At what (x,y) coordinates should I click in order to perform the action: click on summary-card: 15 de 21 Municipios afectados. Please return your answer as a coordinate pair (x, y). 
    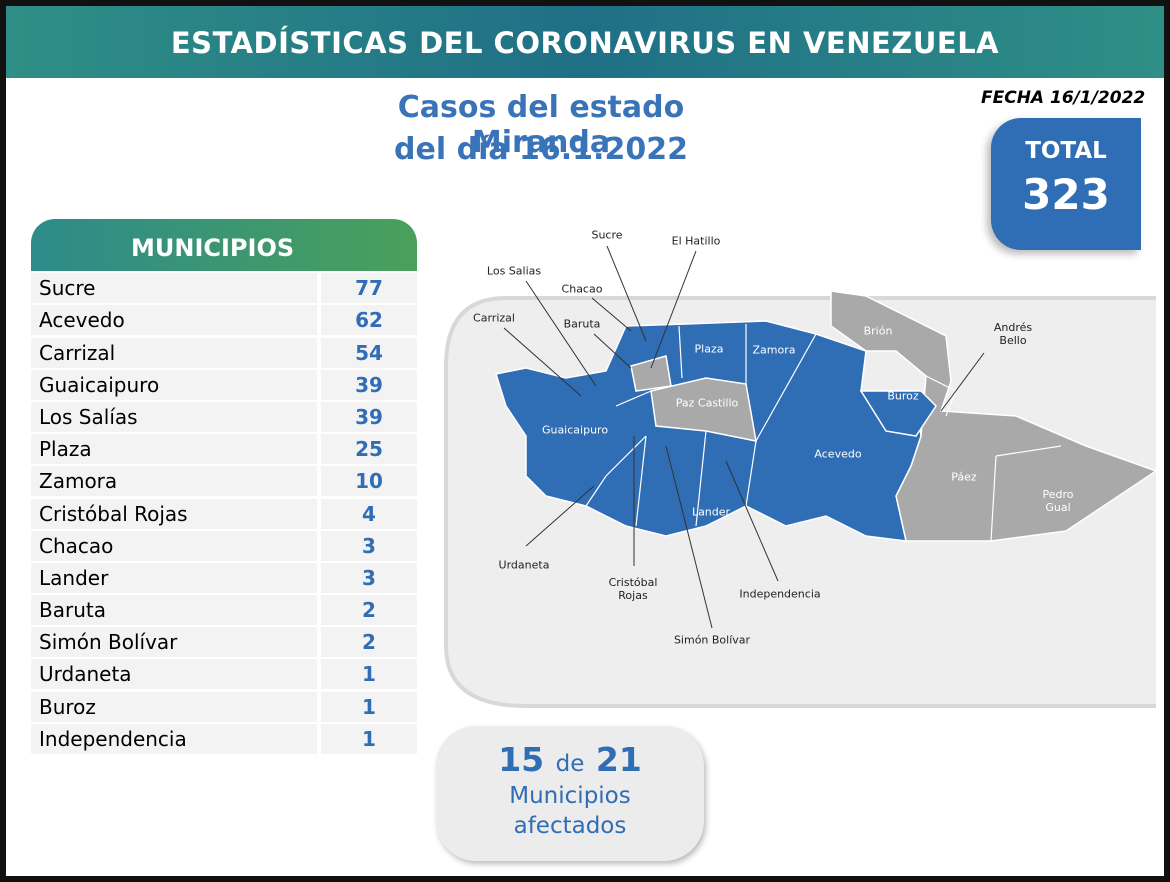
    Looking at the image, I should click on (570, 793).